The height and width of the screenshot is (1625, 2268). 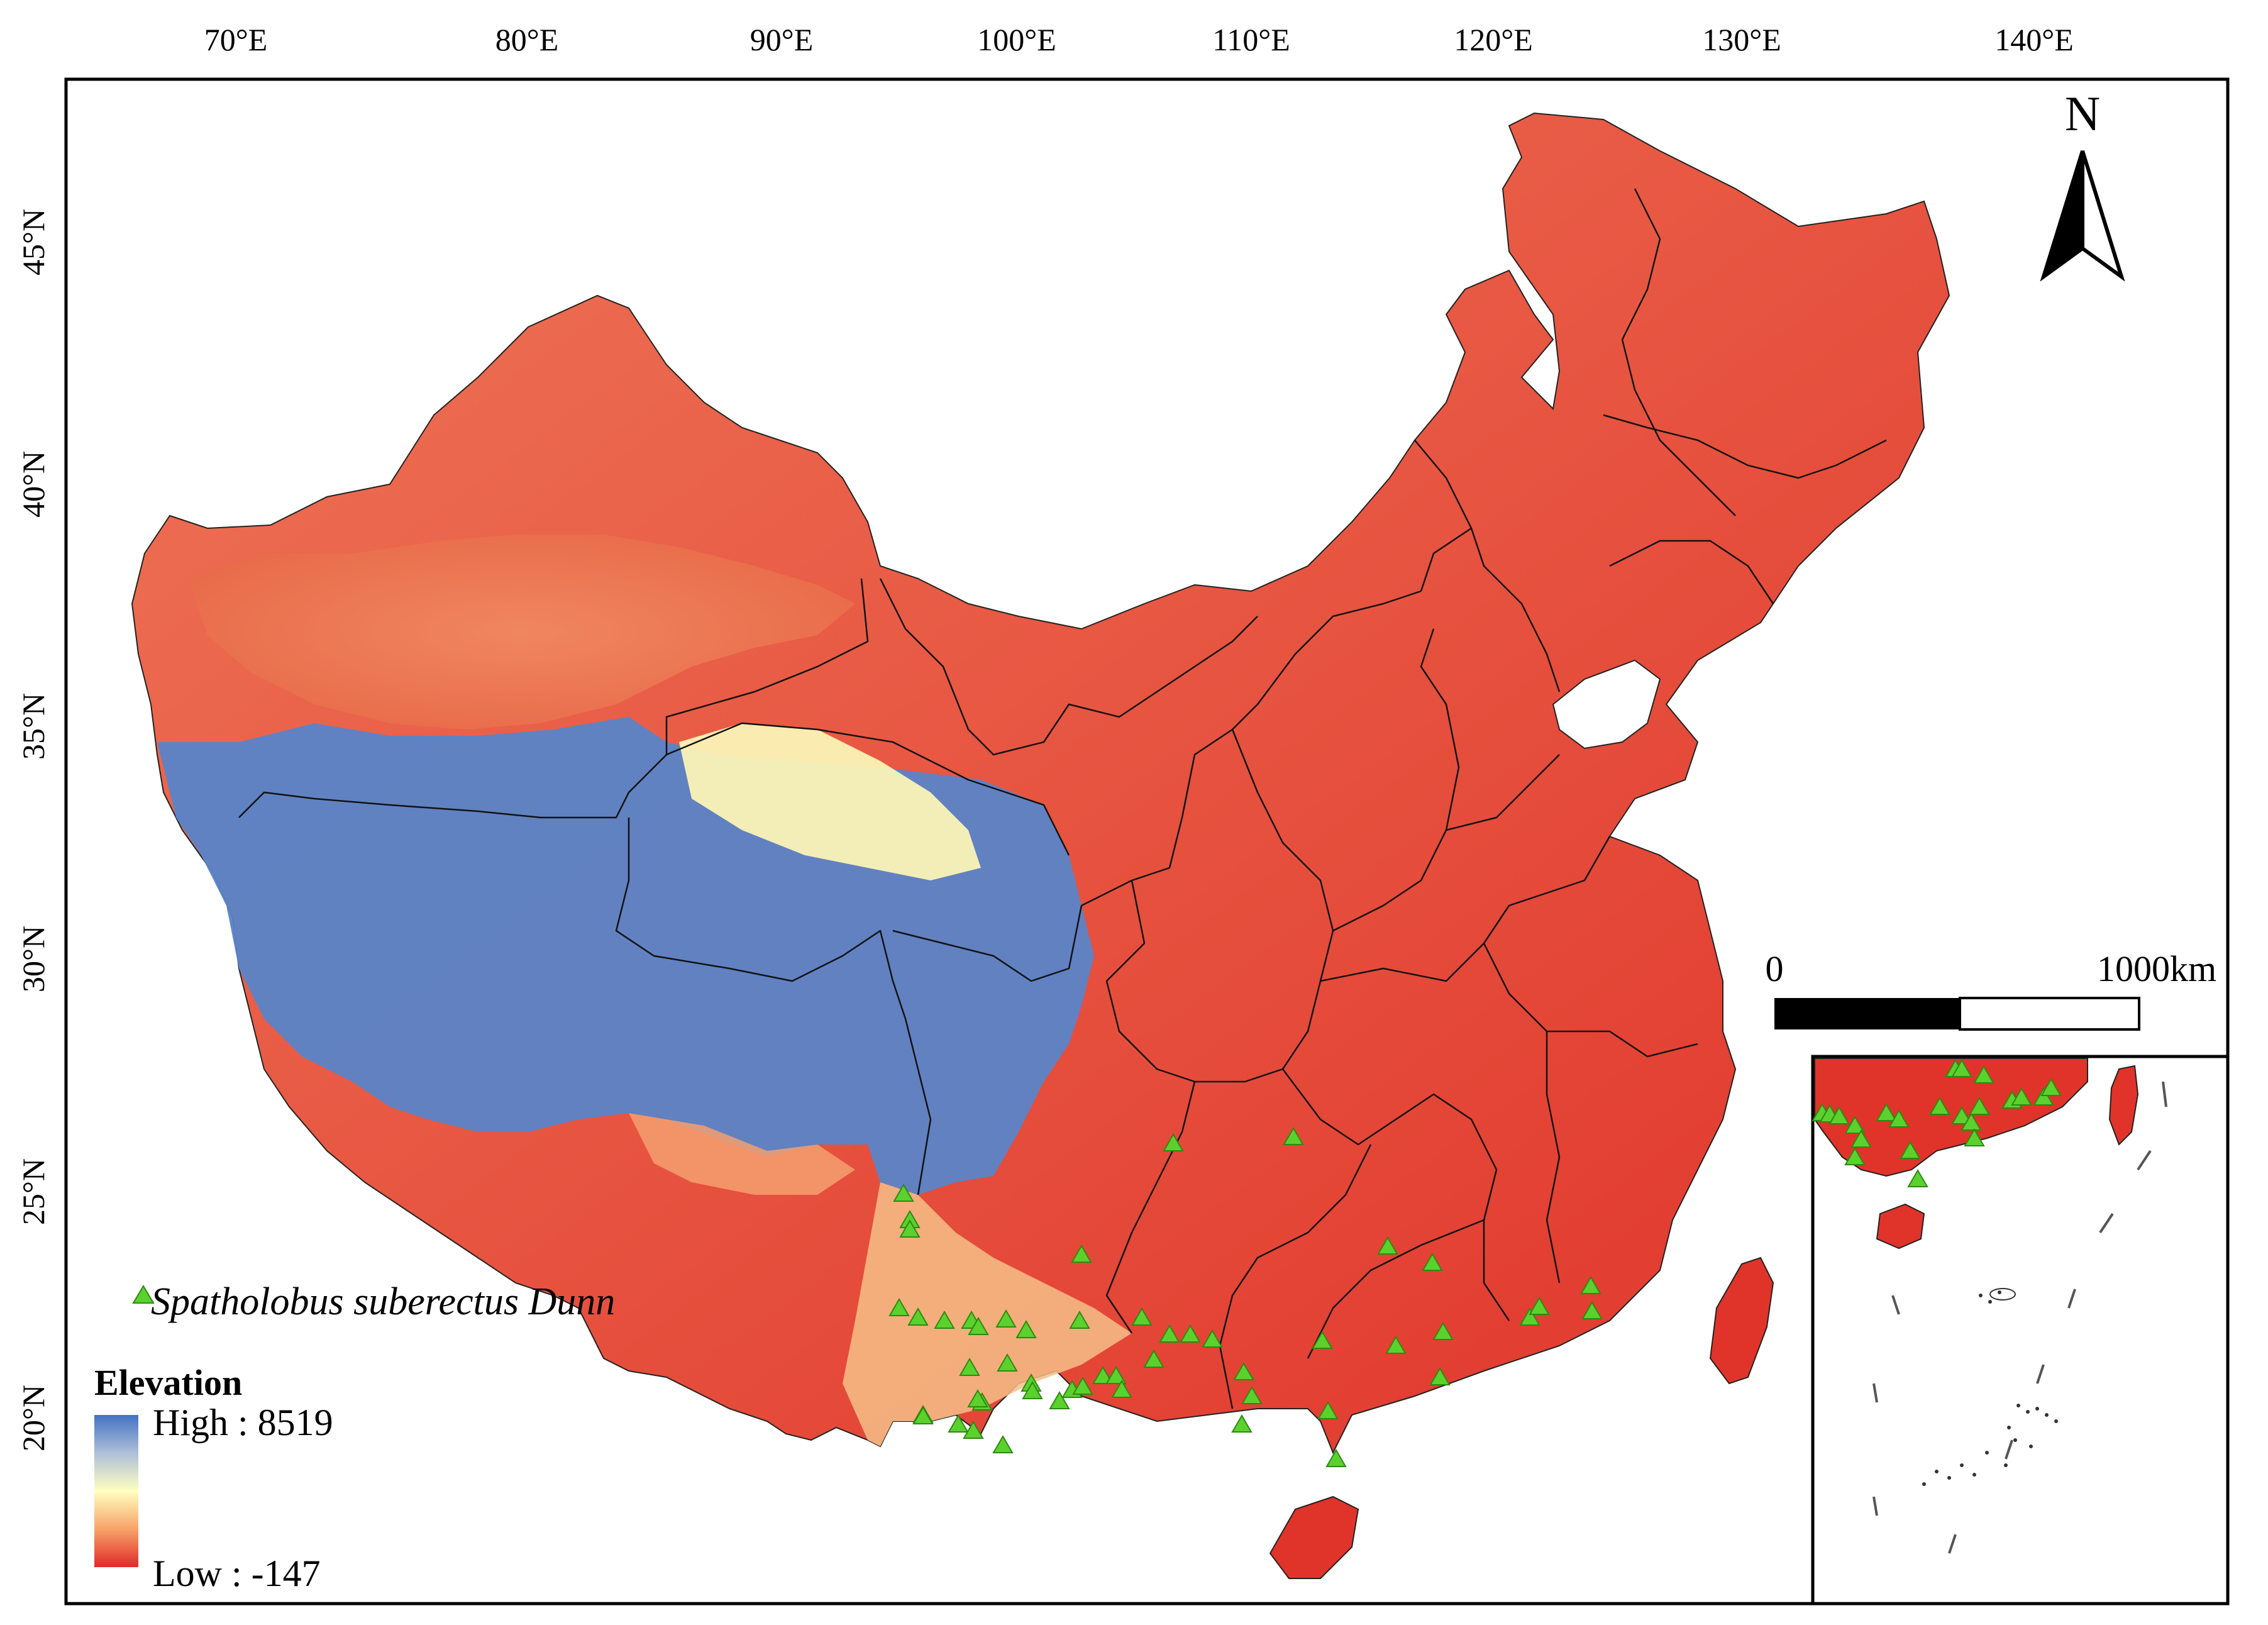 What do you see at coordinates (1314, 1537) in the screenshot?
I see `hainan-island` at bounding box center [1314, 1537].